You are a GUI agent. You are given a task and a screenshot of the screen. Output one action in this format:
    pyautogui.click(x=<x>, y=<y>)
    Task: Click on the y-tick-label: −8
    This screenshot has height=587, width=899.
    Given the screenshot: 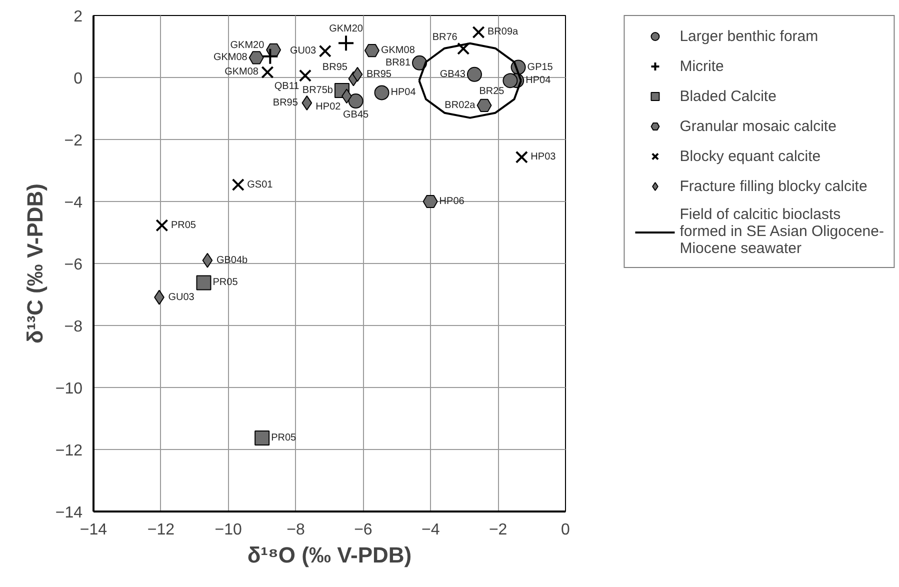 What is the action you would take?
    pyautogui.click(x=73, y=327)
    